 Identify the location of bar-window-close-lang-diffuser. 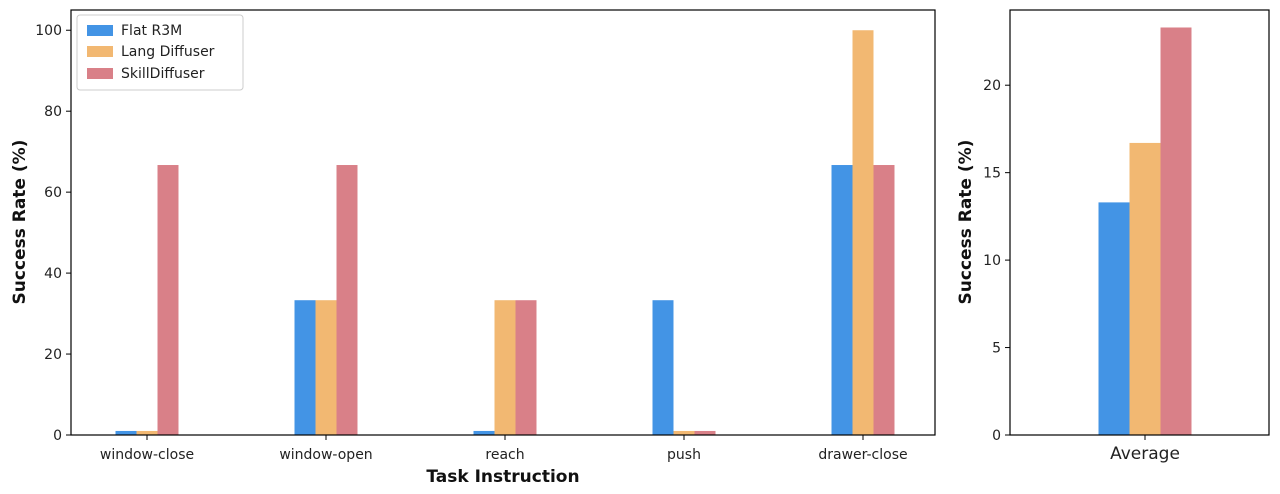
(147, 432).